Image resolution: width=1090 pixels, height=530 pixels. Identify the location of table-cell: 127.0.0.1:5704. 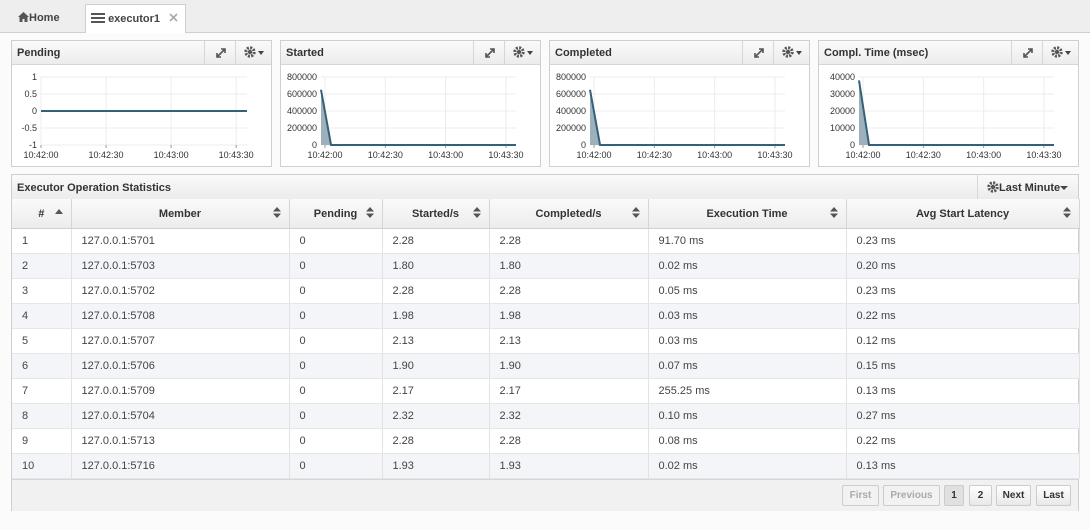
(180, 416).